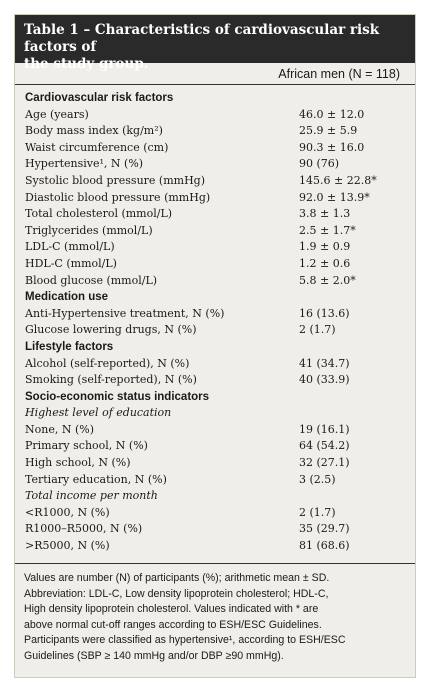 Image resolution: width=430 pixels, height=692 pixels. What do you see at coordinates (78, 463) in the screenshot?
I see `row-label: High school, N (%)` at bounding box center [78, 463].